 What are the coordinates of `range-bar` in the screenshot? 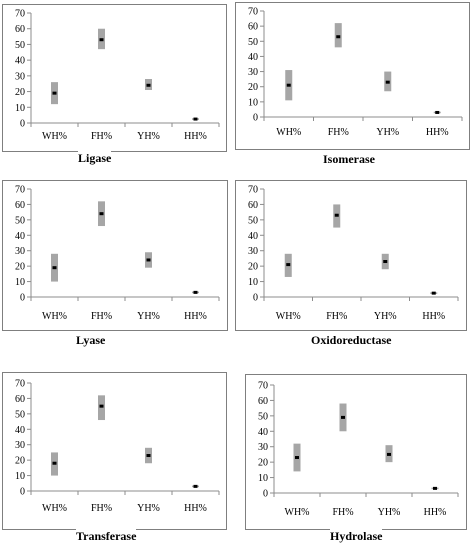 It's located at (338, 35).